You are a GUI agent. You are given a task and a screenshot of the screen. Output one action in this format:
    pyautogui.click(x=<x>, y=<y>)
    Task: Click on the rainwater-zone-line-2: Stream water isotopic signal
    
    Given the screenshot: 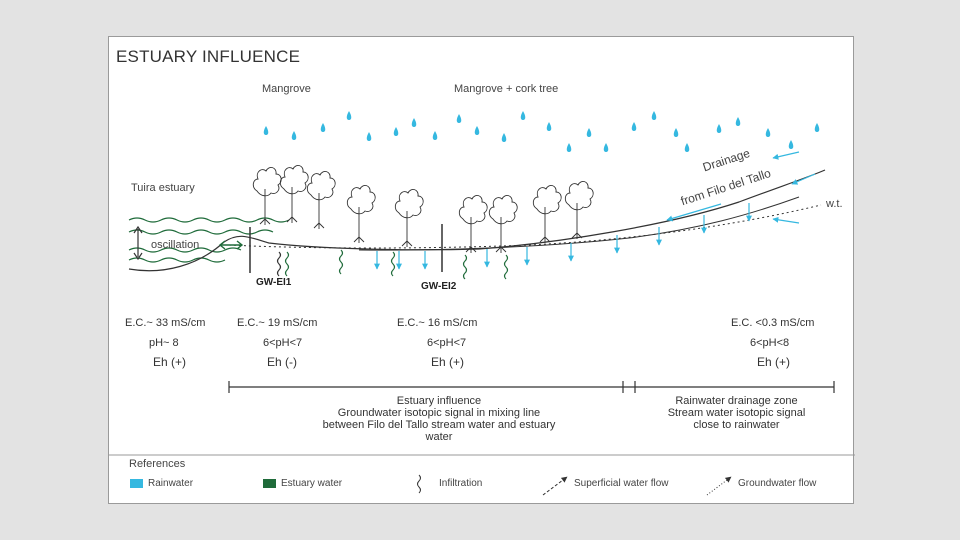 What is the action you would take?
    pyautogui.click(x=736, y=413)
    